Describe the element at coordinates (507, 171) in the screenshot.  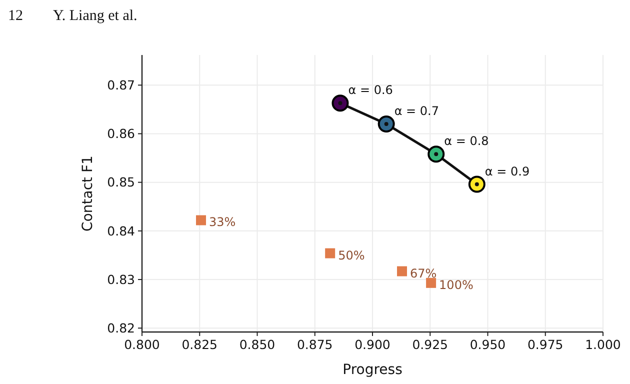
I see `annotation: α = 0.9` at that location.